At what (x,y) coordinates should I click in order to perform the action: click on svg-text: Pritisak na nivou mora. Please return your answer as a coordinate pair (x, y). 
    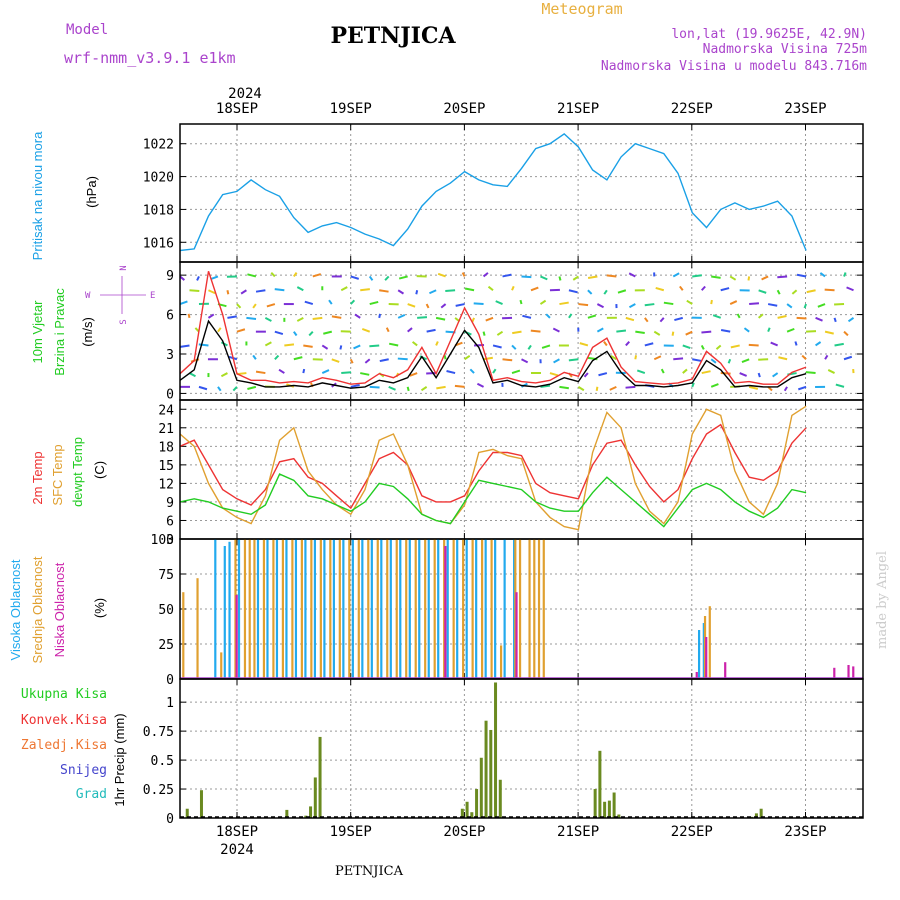
    Looking at the image, I should click on (37, 195).